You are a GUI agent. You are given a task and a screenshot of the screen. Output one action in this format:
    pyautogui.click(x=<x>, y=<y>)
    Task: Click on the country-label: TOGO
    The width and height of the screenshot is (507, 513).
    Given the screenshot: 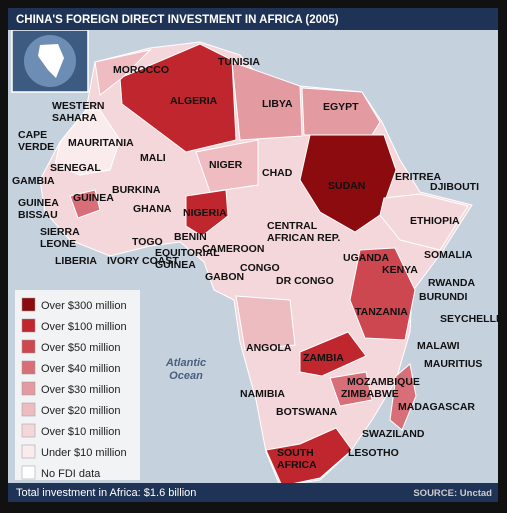 What is the action you would take?
    pyautogui.click(x=147, y=242)
    